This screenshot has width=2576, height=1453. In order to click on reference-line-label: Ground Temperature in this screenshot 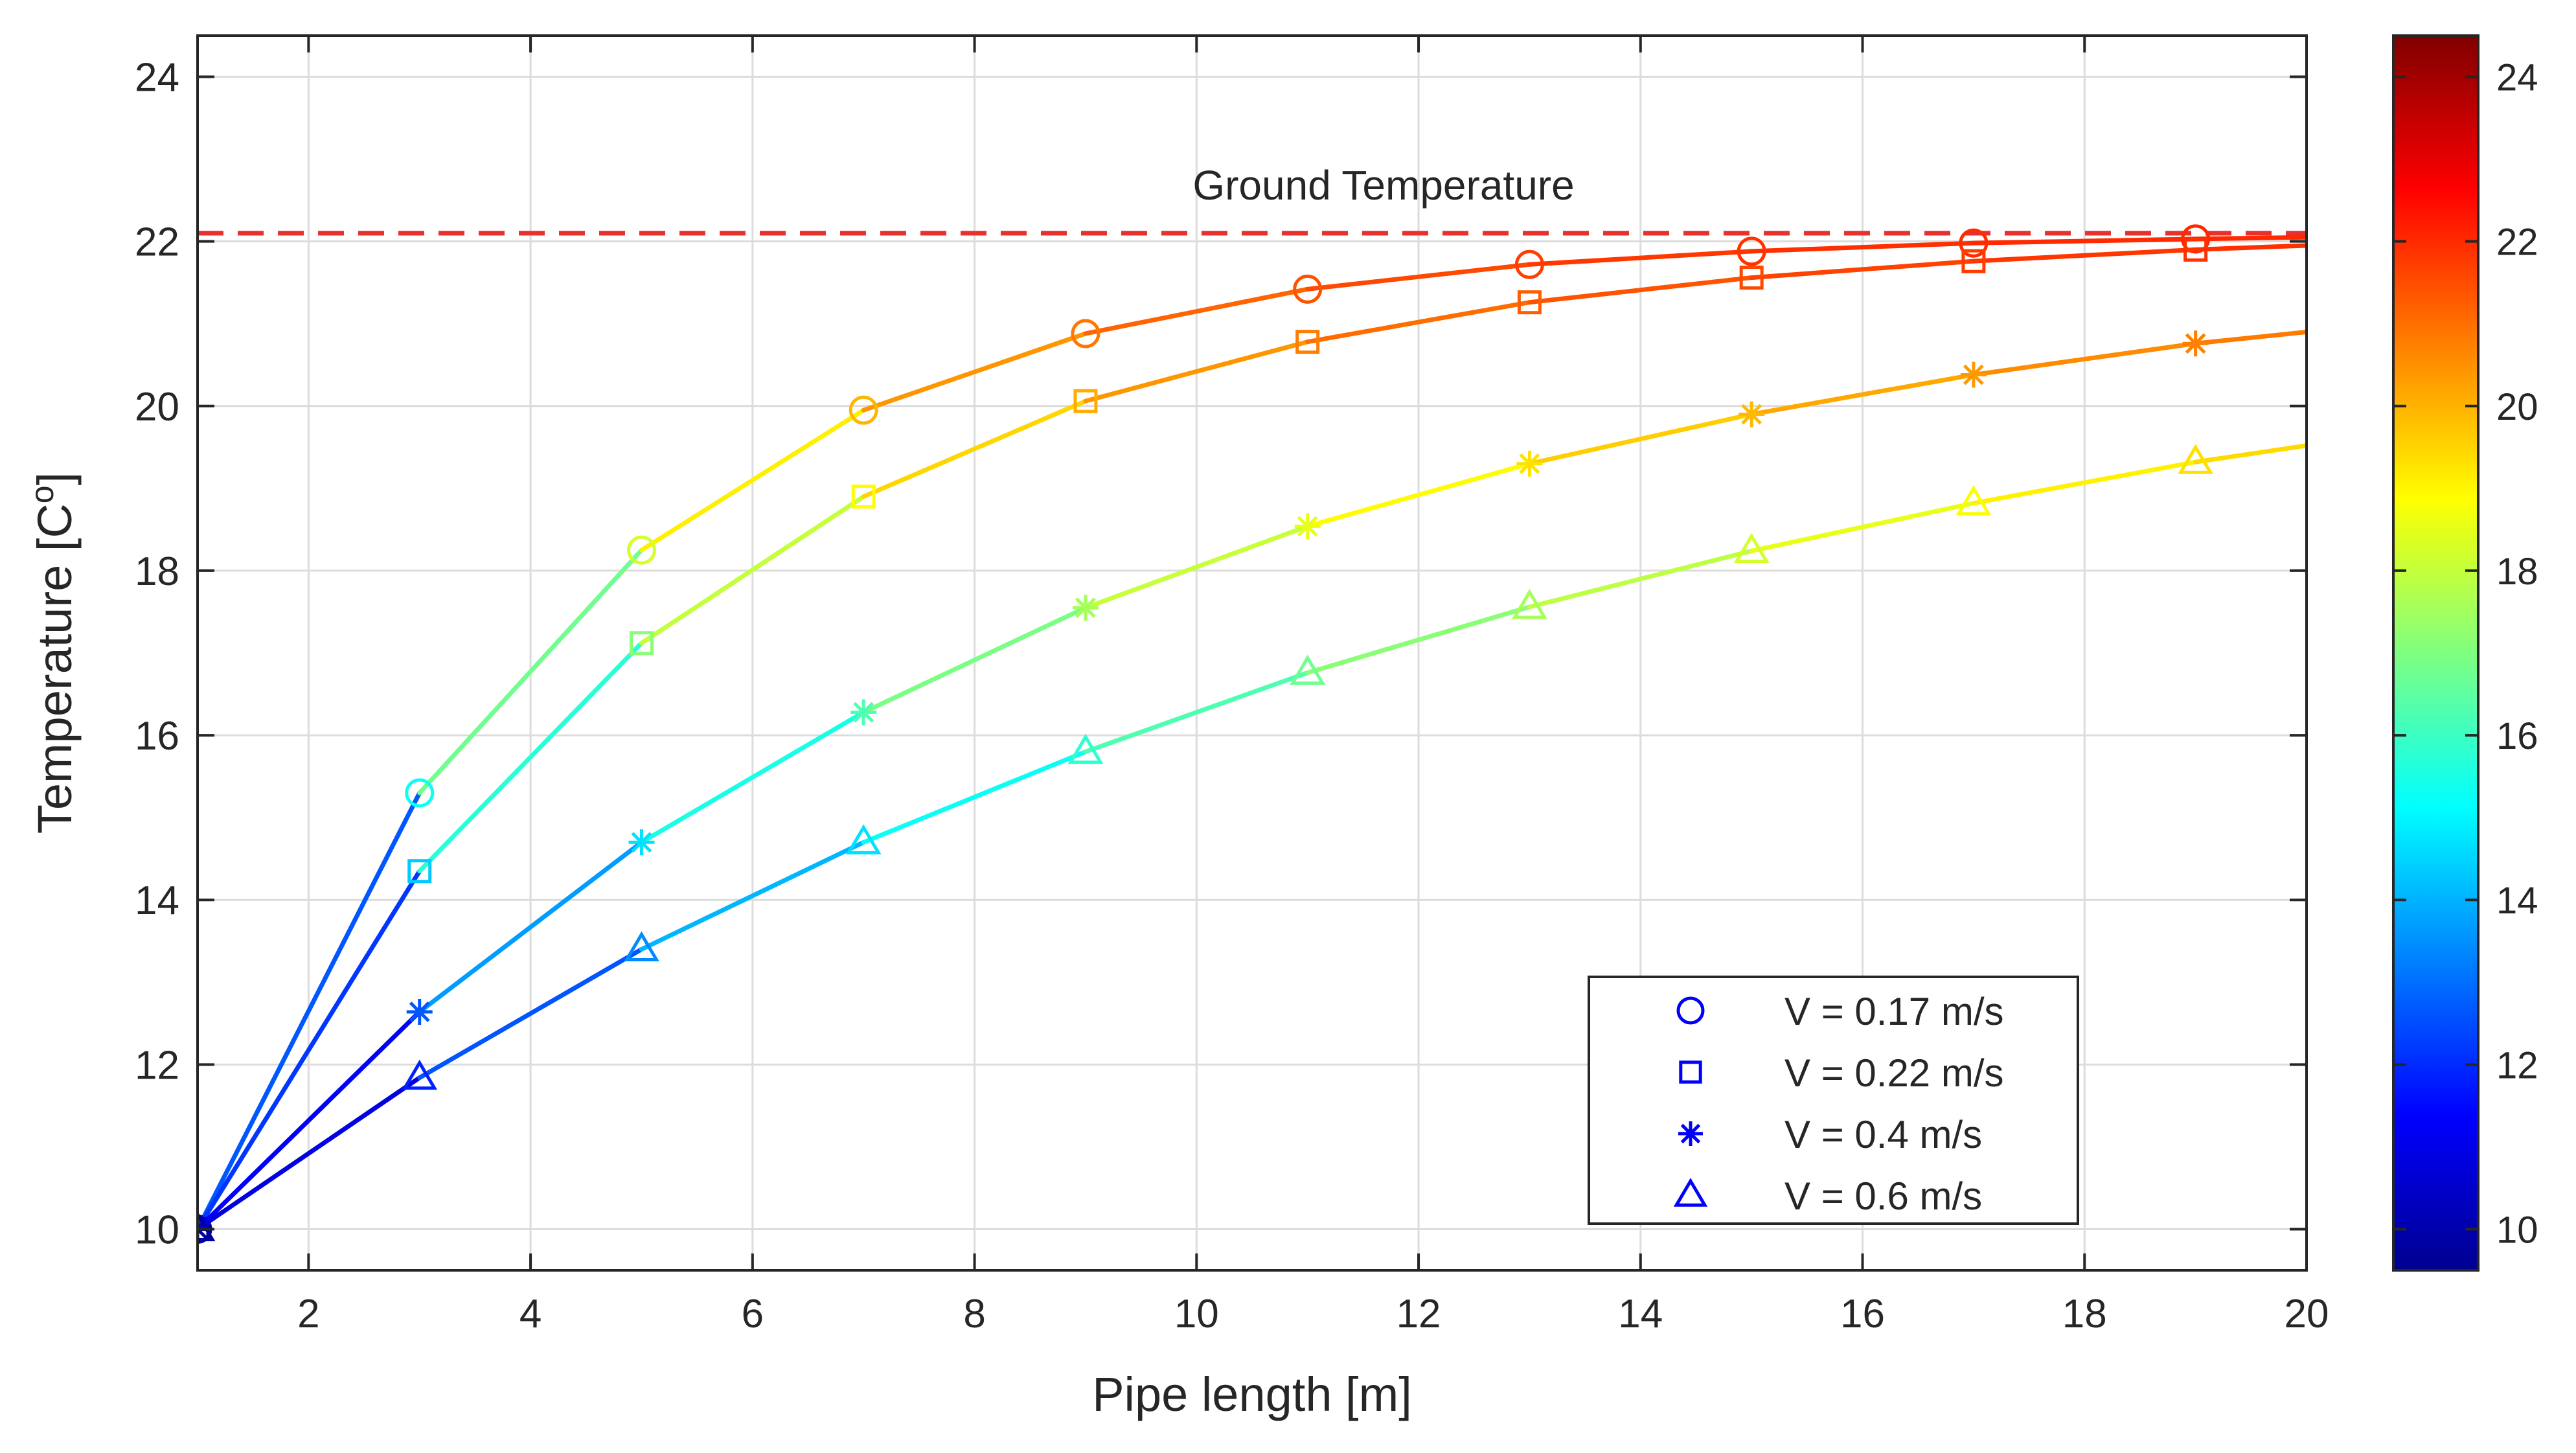, I will do `click(1383, 185)`.